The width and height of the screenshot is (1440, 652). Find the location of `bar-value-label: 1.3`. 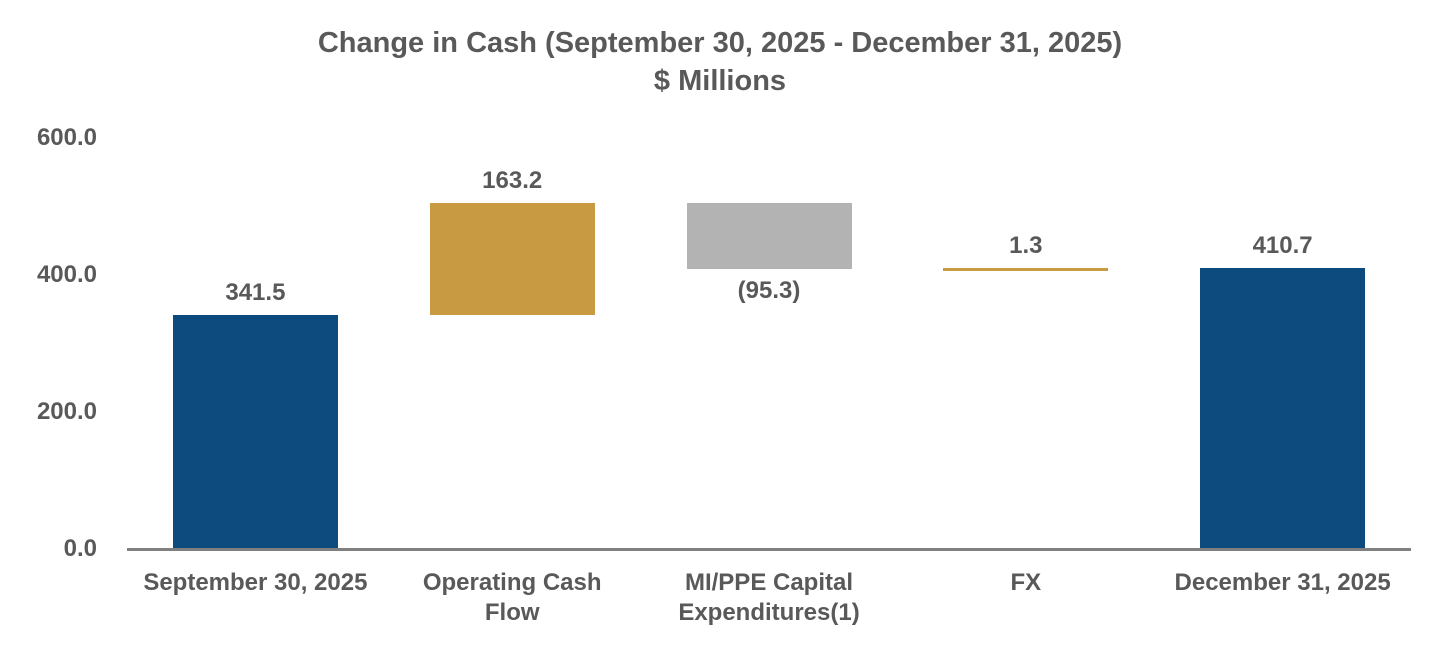

bar-value-label: 1.3 is located at coordinates (1026, 245).